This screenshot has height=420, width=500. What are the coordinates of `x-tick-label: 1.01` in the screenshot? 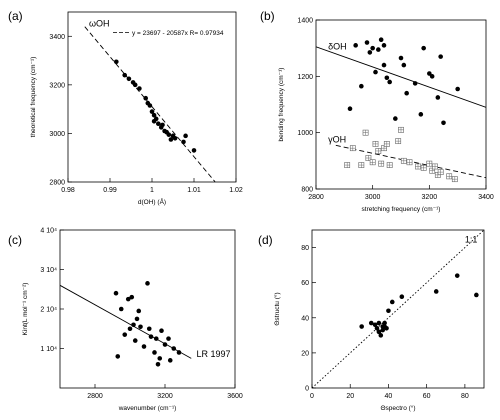 It's located at (194, 190).